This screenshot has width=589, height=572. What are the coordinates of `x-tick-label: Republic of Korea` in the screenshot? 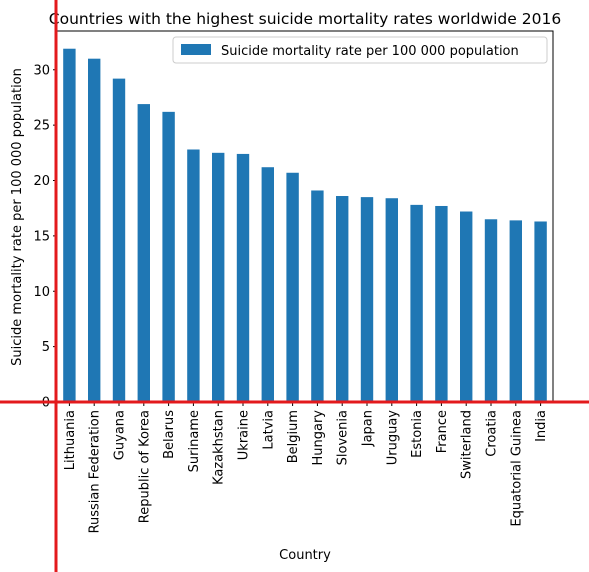 It's located at (144, 466).